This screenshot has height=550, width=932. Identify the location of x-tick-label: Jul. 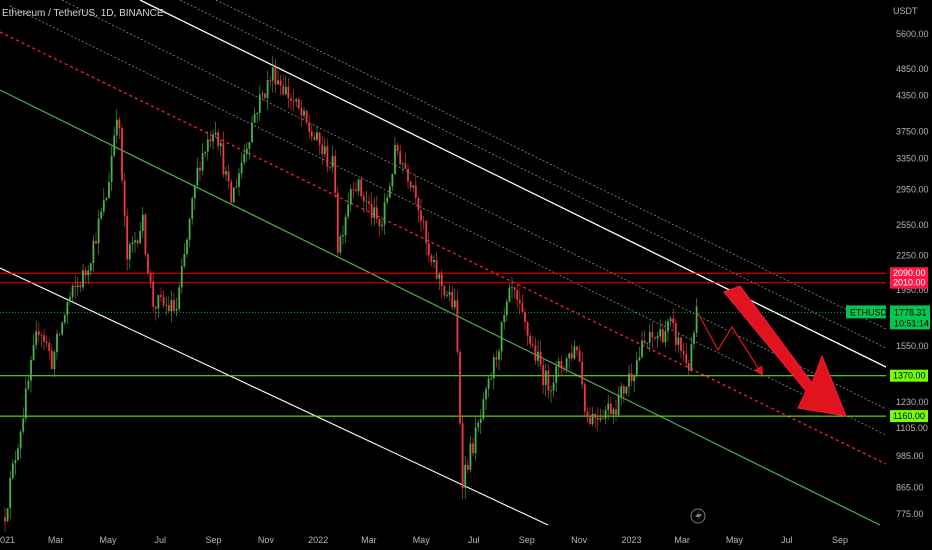
(474, 540).